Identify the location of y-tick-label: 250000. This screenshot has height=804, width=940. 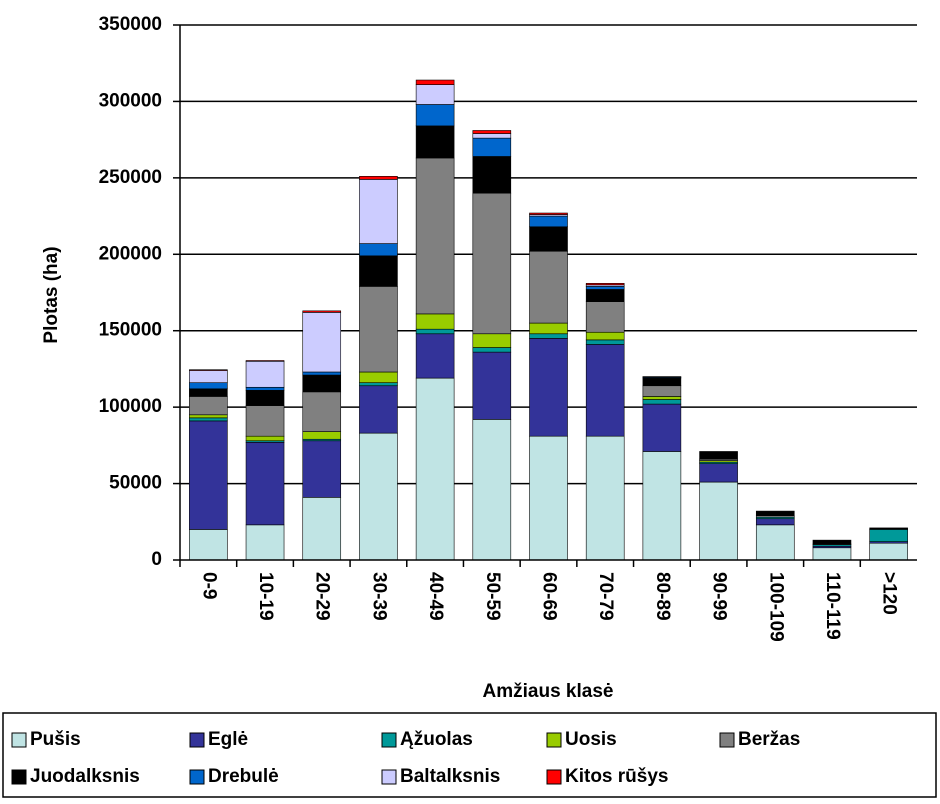
(130, 177).